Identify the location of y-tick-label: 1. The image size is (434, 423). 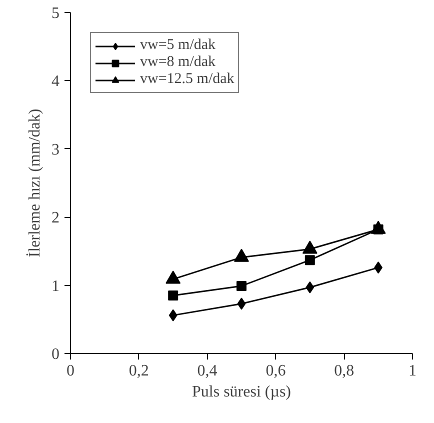
(56, 286).